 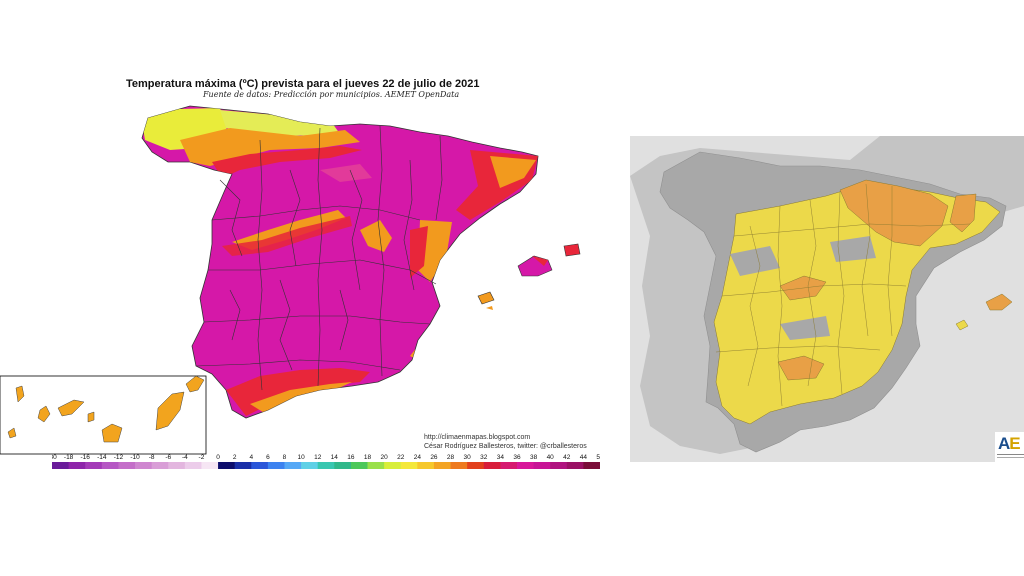 I want to click on scale-tick-label: 12, so click(x=318, y=457).